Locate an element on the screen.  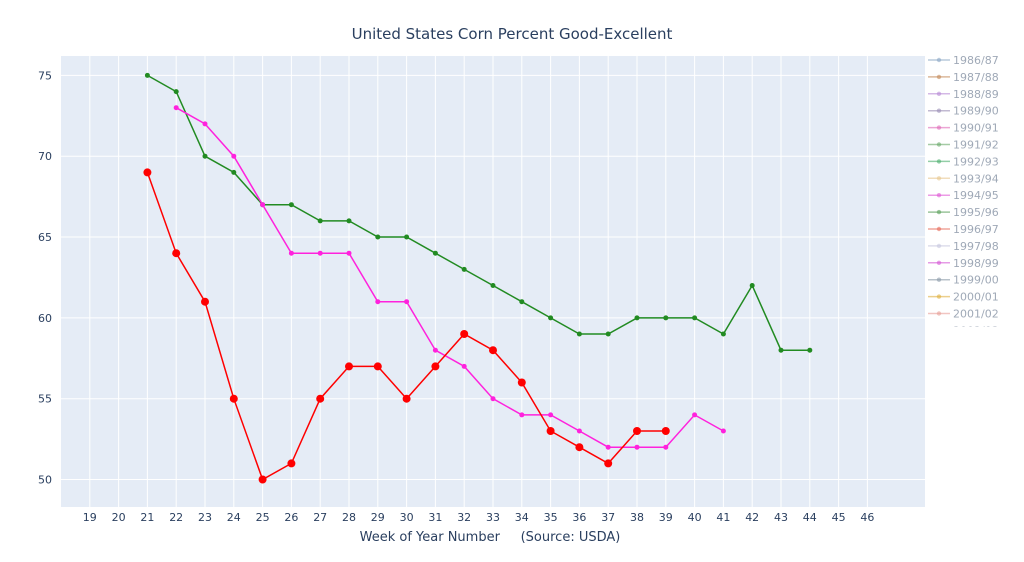
x-tick-label: 45 is located at coordinates (839, 517).